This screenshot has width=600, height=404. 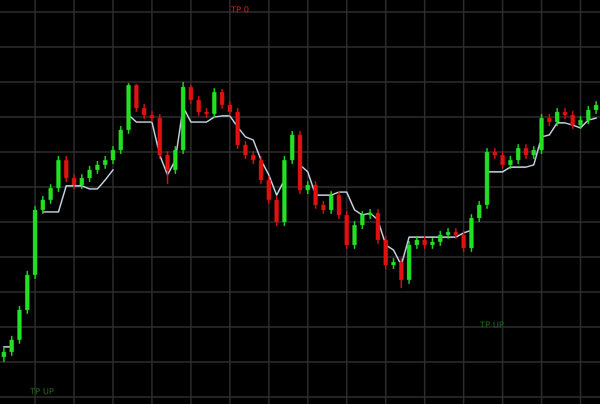 What do you see at coordinates (239, 9) in the screenshot?
I see `text: TP 0` at bounding box center [239, 9].